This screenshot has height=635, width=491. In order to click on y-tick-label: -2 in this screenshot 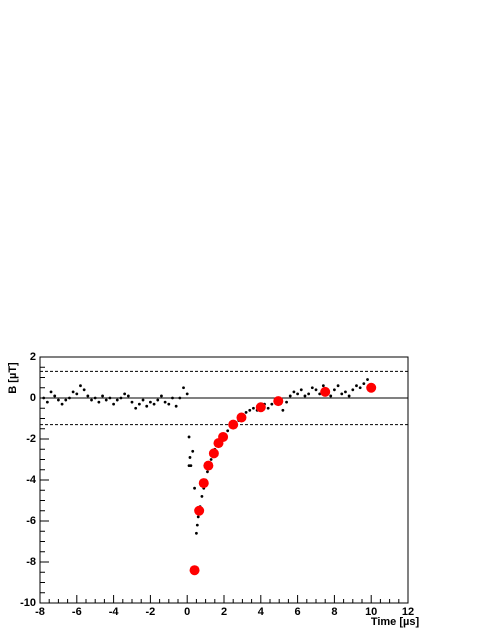, I will do `click(31, 439)`.